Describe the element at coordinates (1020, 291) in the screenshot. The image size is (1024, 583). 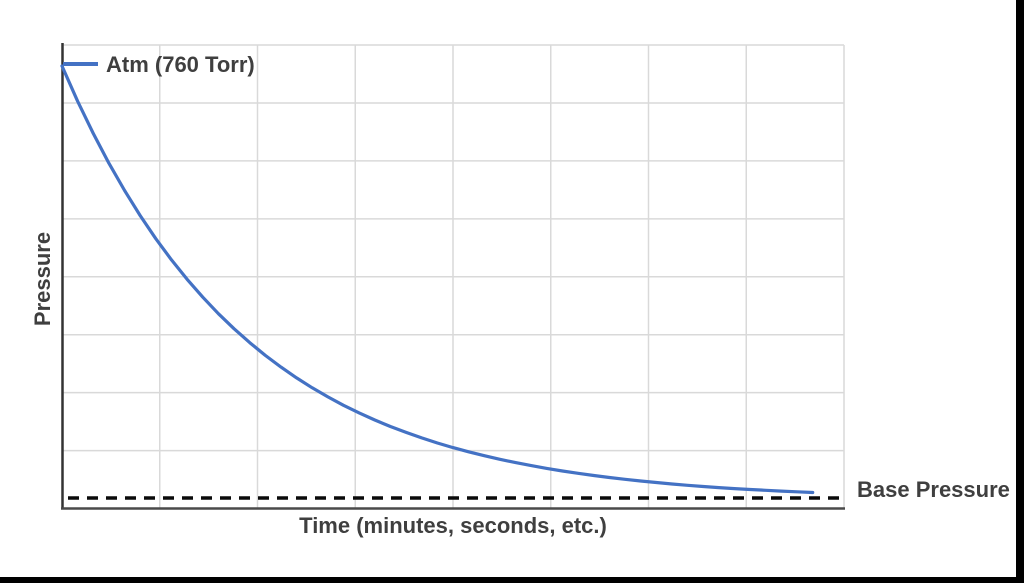
I see `screenshot-right-edge-bar` at that location.